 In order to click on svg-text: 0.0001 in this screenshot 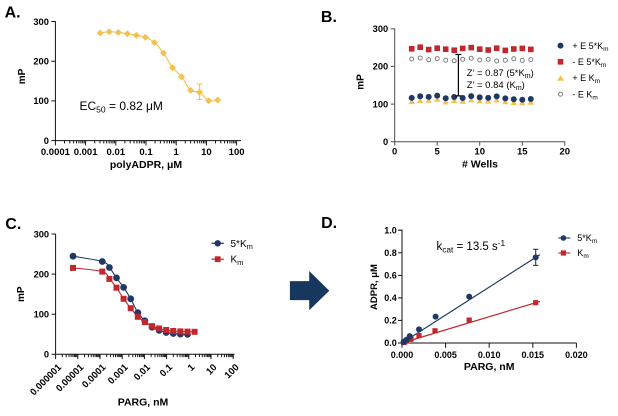, I will do `click(56, 152)`.